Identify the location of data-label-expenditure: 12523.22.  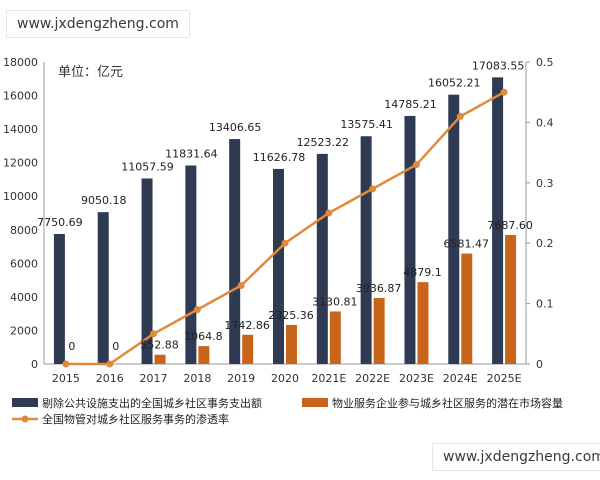
(323, 142).